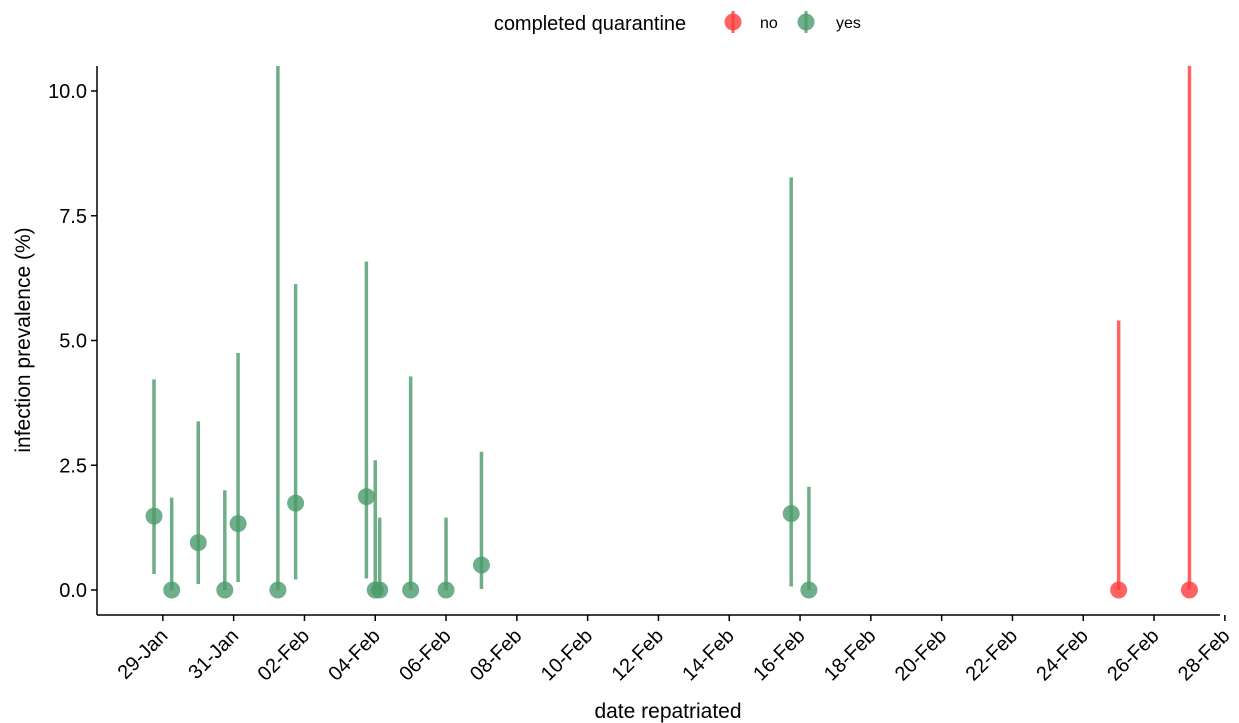  I want to click on x-tick-label: 18-Feb, so click(850, 655).